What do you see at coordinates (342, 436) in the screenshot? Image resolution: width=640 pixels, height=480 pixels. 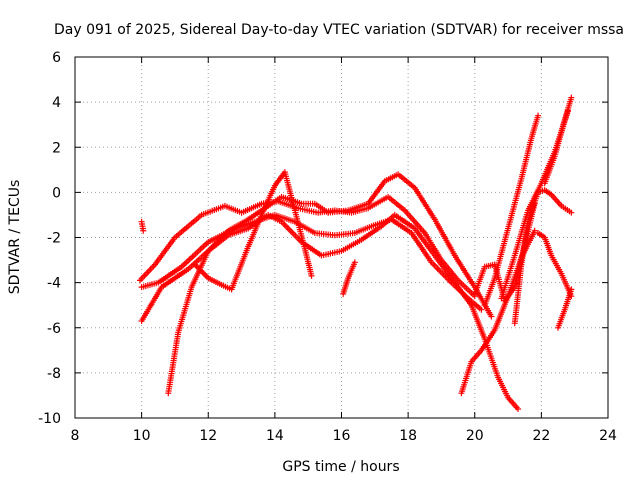 I see `x-tick-label: 16` at bounding box center [342, 436].